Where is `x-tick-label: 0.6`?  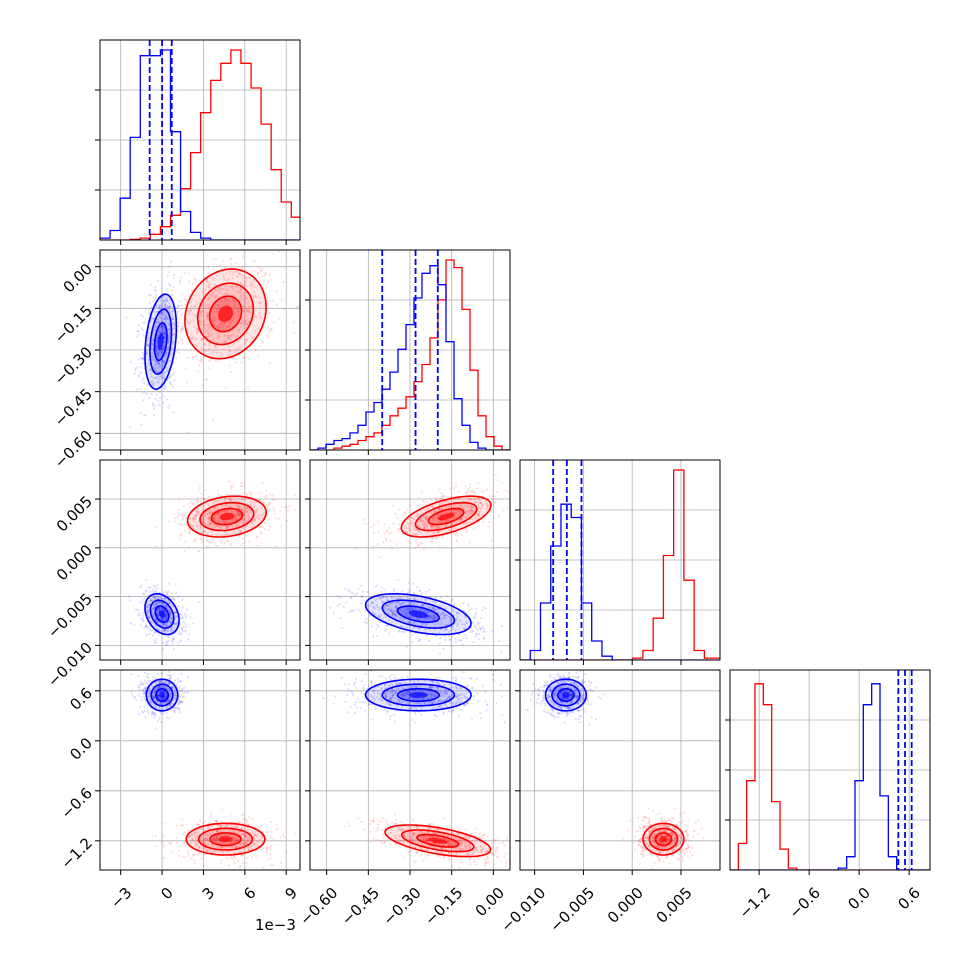 x-tick-label: 0.6 is located at coordinates (909, 899).